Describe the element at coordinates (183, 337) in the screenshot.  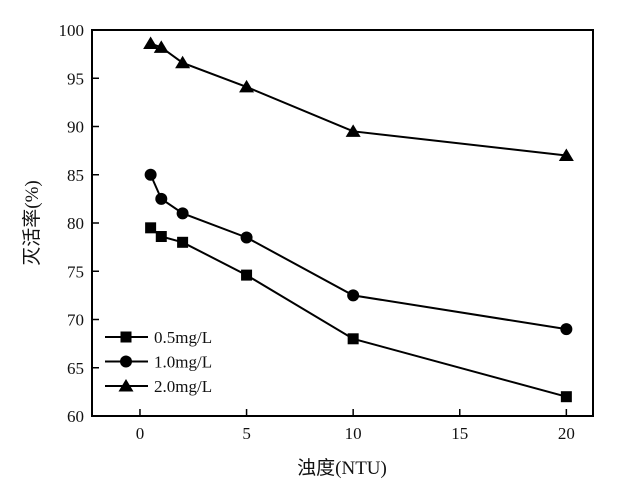
I see `legend-label: 0.5mg/L` at that location.